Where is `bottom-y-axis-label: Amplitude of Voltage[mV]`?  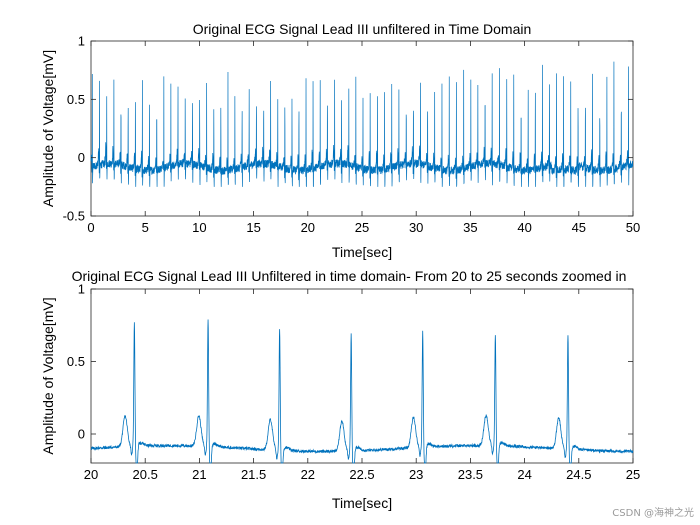
bottom-y-axis-label: Amplitude of Voltage[mV] is located at coordinates (48, 375).